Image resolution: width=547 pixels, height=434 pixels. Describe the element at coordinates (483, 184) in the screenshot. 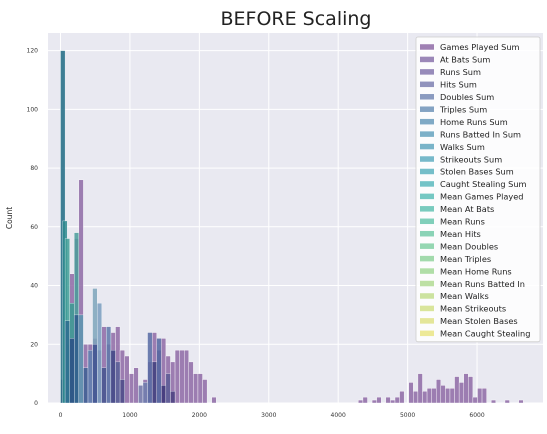

I see `legend-label-11: Caught Stealing Sum` at that location.